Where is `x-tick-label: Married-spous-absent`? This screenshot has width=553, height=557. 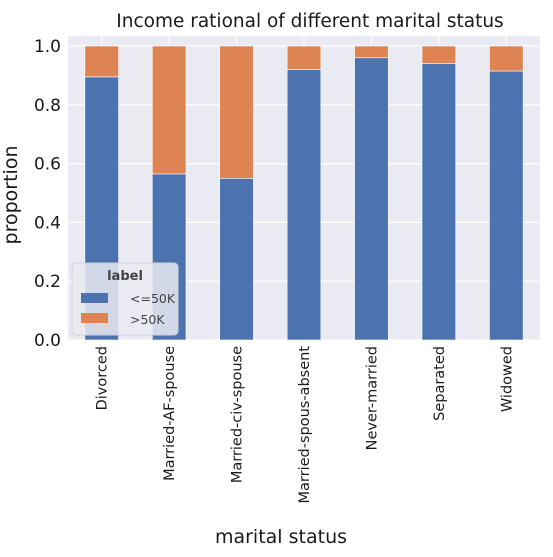 x-tick-label: Married-spous-absent is located at coordinates (305, 425).